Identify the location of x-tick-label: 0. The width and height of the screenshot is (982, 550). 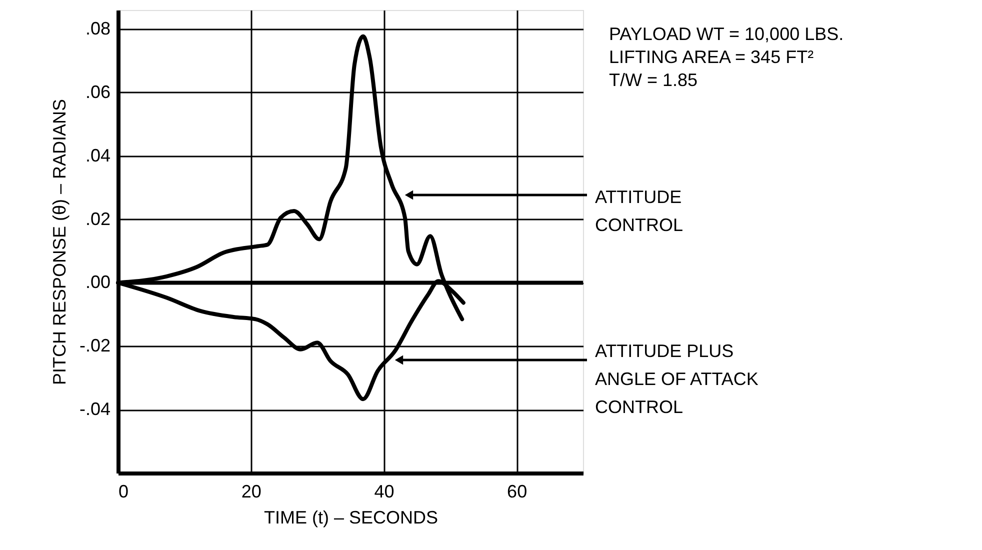
(123, 492).